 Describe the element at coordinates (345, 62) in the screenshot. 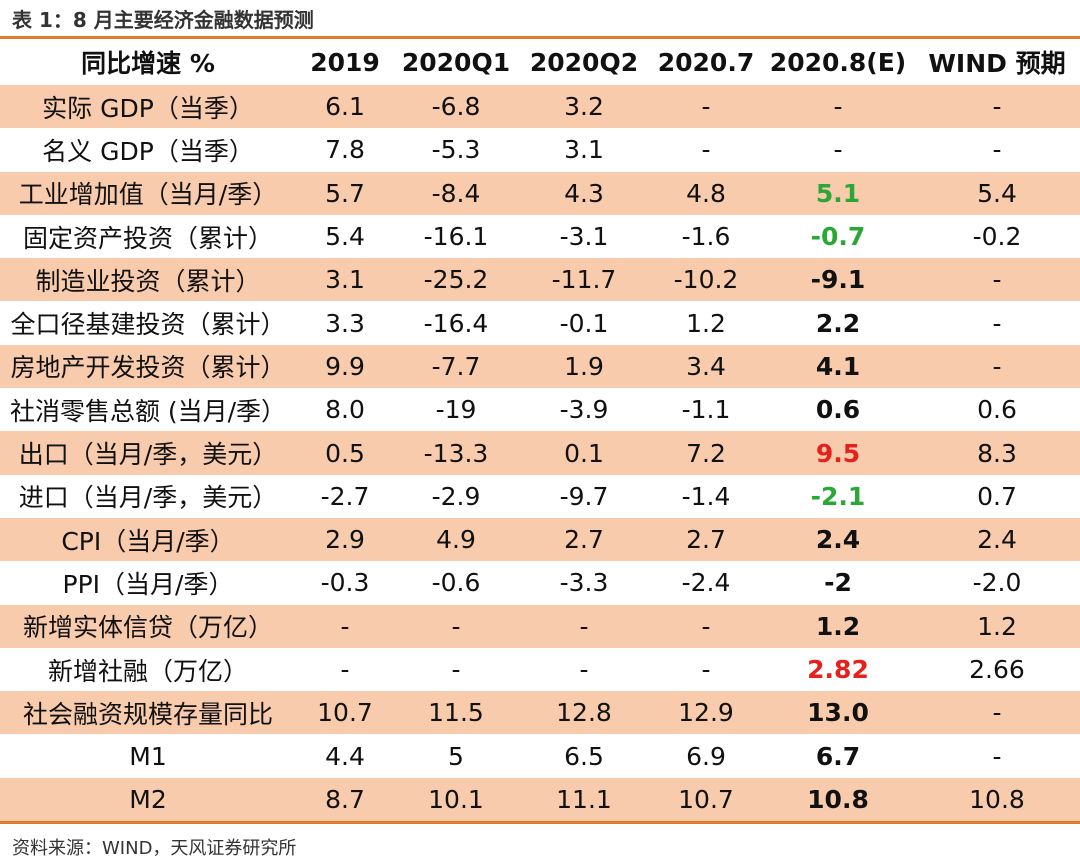

I see `header-cell: 2019` at that location.